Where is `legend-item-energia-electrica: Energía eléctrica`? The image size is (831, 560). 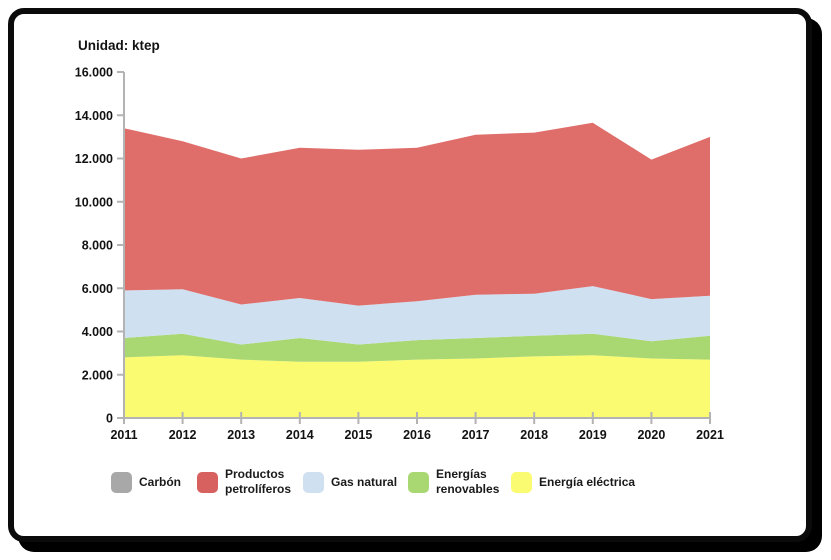
legend-item-energia-electrica: Energía eléctrica is located at coordinates (573, 482).